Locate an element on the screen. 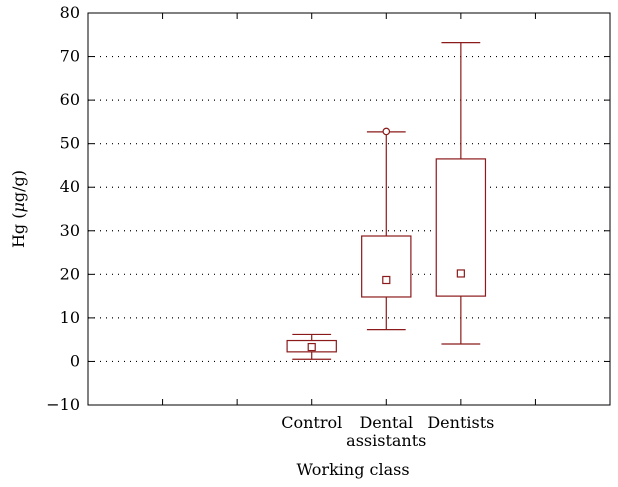 Image resolution: width=618 pixels, height=487 pixels. y-tick-label: 0 is located at coordinates (75, 360).